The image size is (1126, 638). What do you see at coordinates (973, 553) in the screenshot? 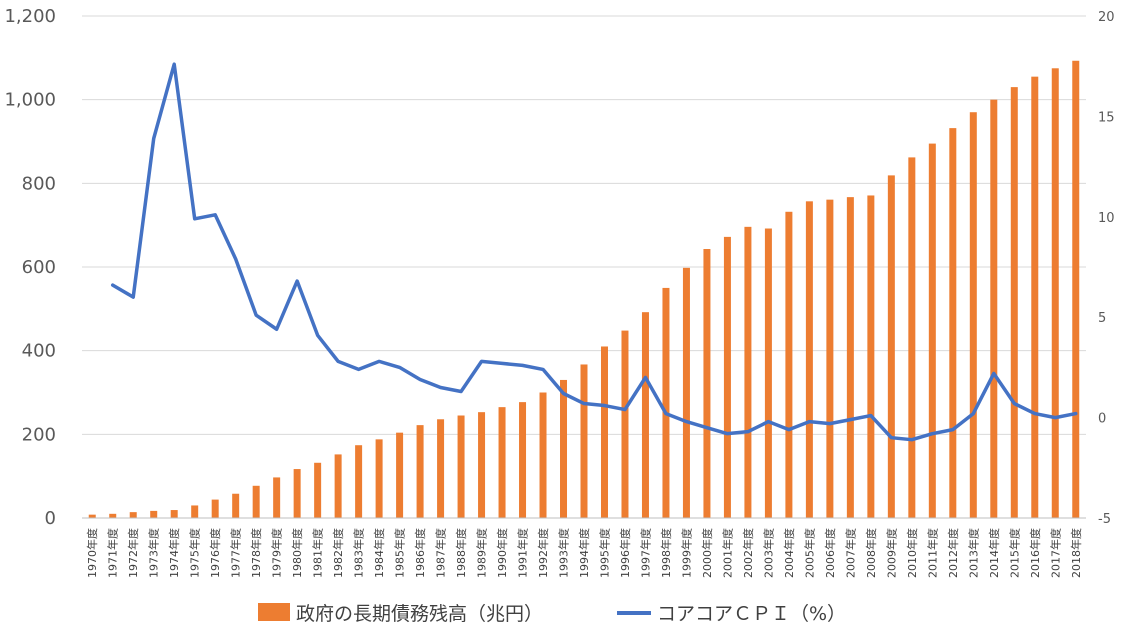
I see `x-tick-label: 2013年度` at bounding box center [973, 553].